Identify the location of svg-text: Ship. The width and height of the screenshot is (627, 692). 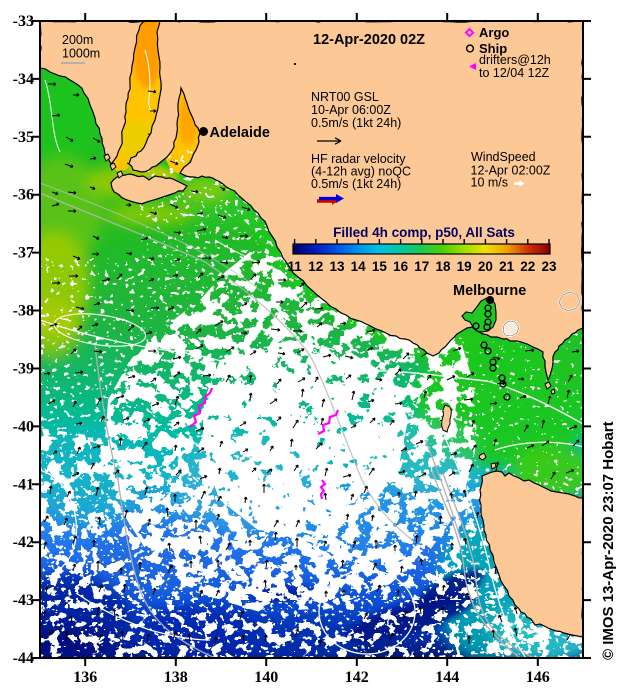
(493, 48).